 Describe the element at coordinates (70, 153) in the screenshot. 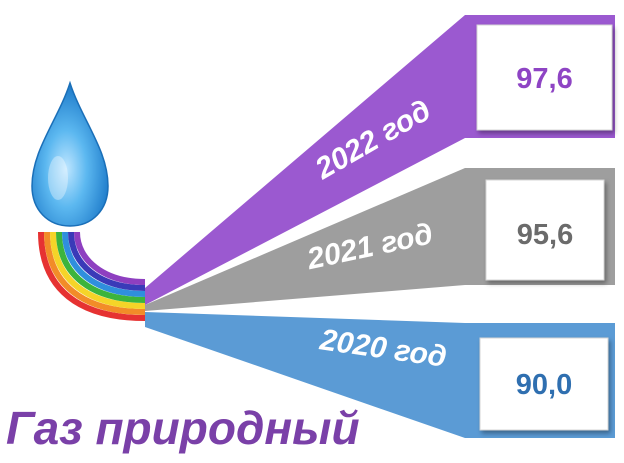

I see `gas-drop-icon` at that location.